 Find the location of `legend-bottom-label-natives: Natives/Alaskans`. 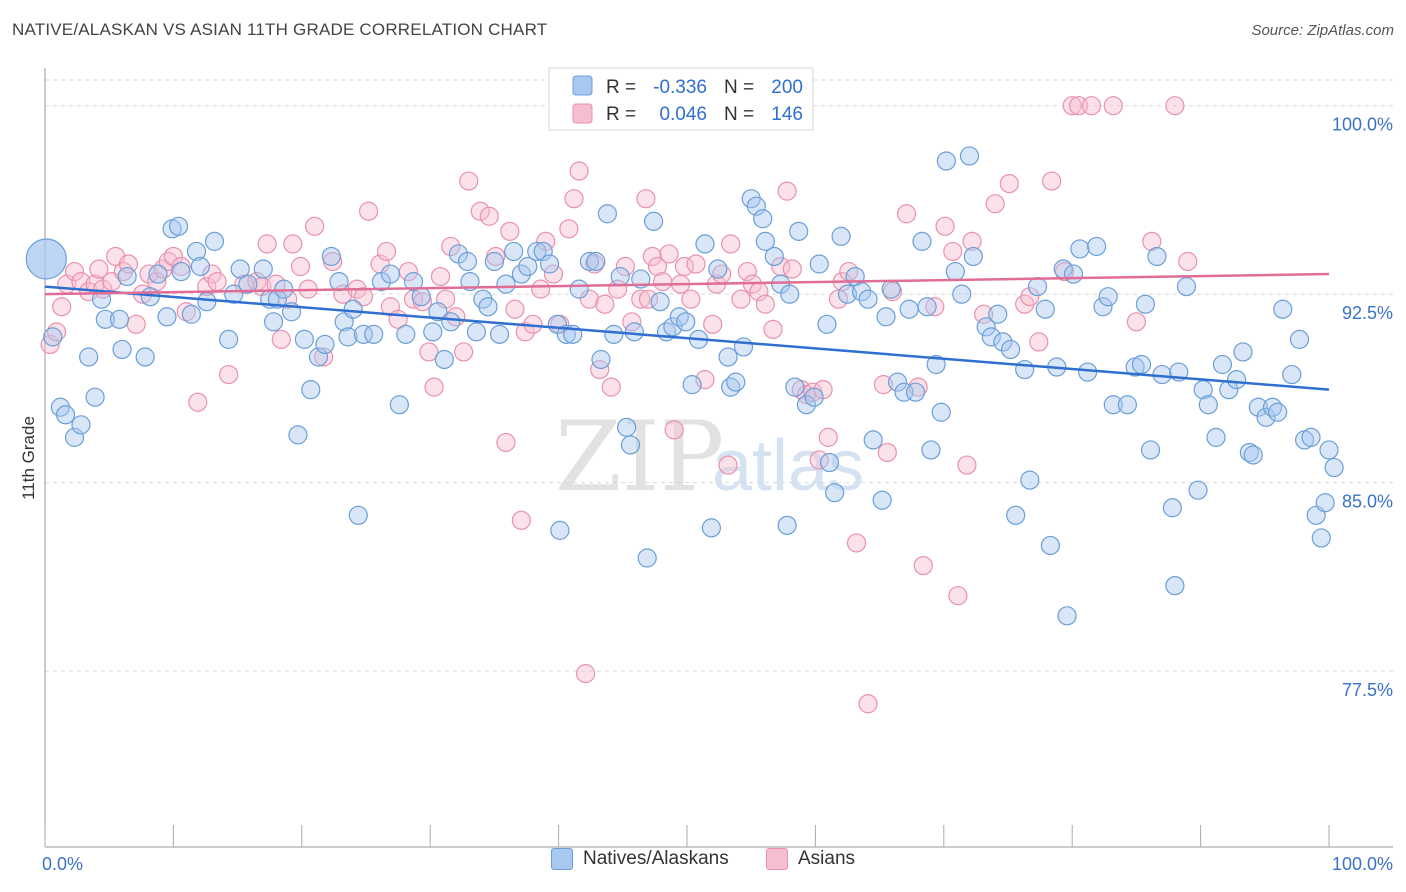

legend-bottom-label-natives: Natives/Alaskans is located at coordinates (655, 858).